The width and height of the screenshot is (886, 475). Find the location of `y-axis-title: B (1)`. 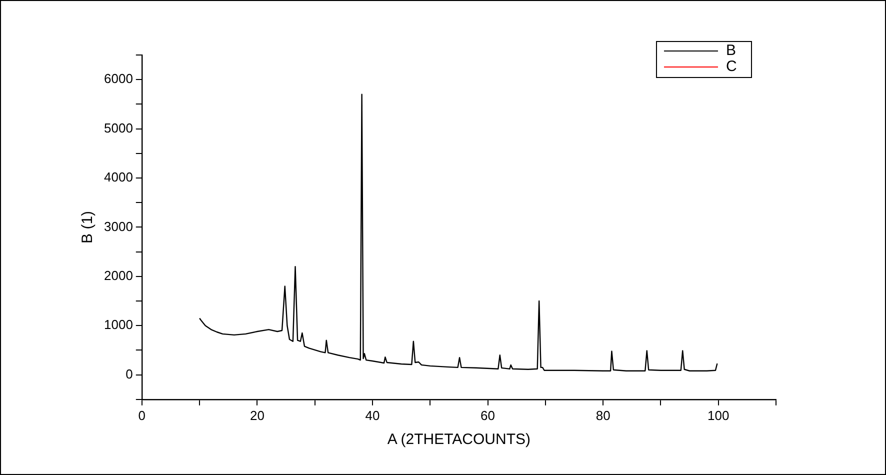

y-axis-title: B (1) is located at coordinates (87, 227).